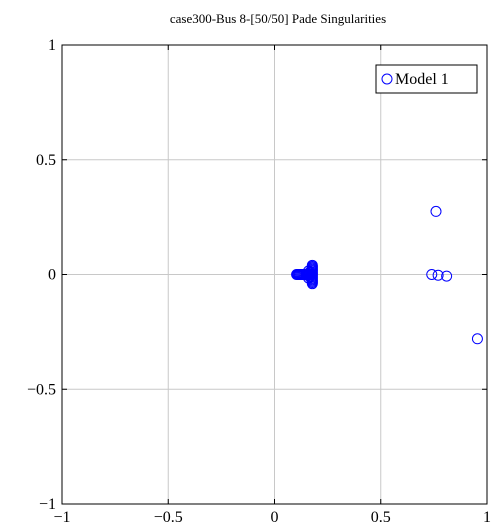  I want to click on legend-box, so click(426, 79).